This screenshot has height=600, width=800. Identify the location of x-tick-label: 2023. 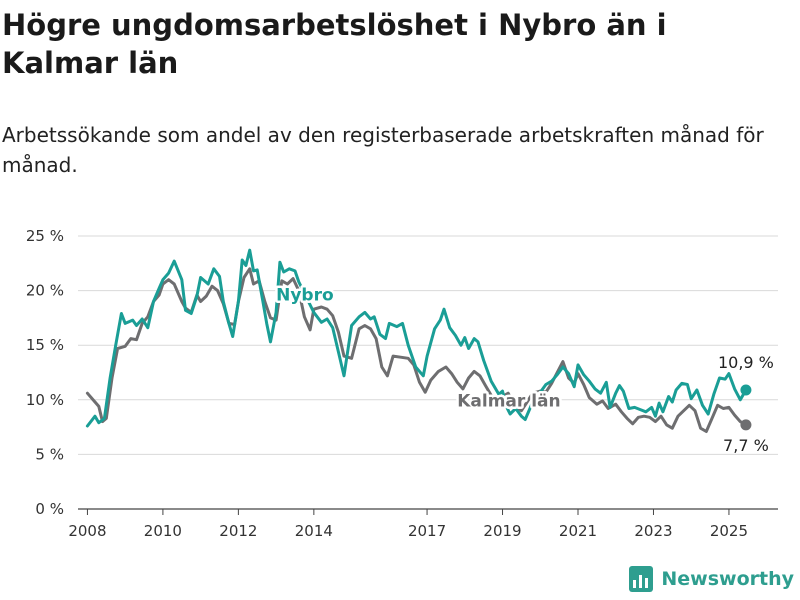
(653, 531).